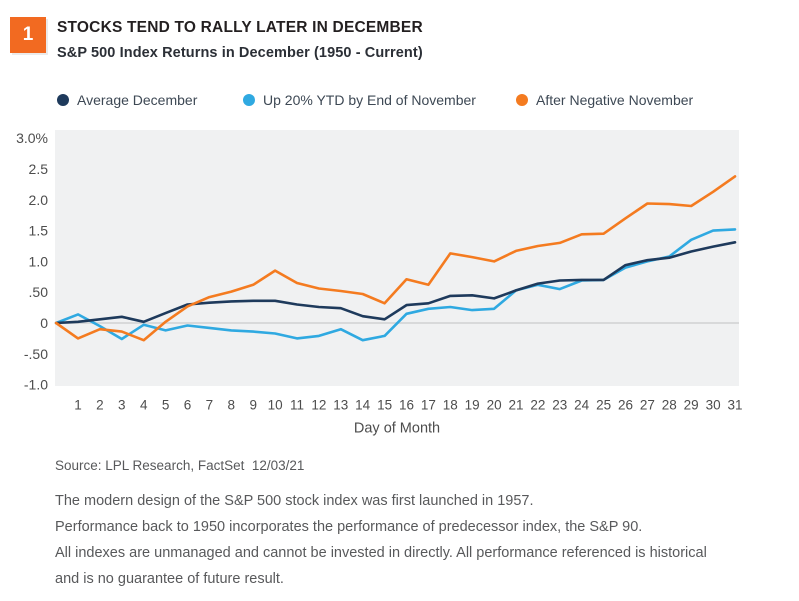  I want to click on legend-item-average-december: Average December, so click(127, 100).